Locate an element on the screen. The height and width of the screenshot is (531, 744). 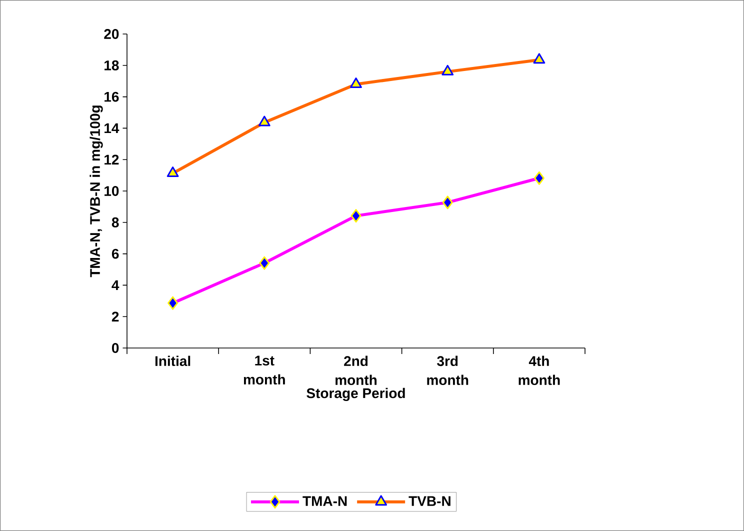
y-tick-label: 16 is located at coordinates (111, 97).